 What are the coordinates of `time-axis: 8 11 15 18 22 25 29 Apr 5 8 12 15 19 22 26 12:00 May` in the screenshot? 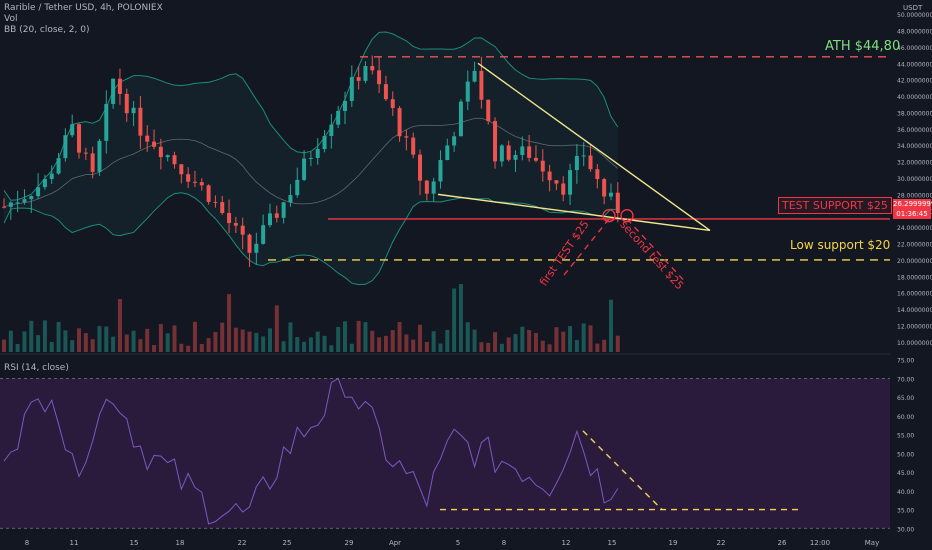 It's located at (452, 543).